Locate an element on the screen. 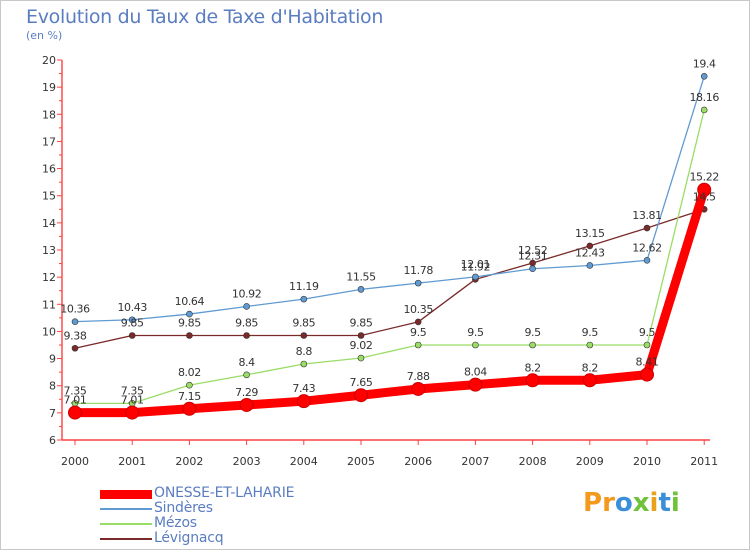  y-tick-label: 18 is located at coordinates (49, 114).